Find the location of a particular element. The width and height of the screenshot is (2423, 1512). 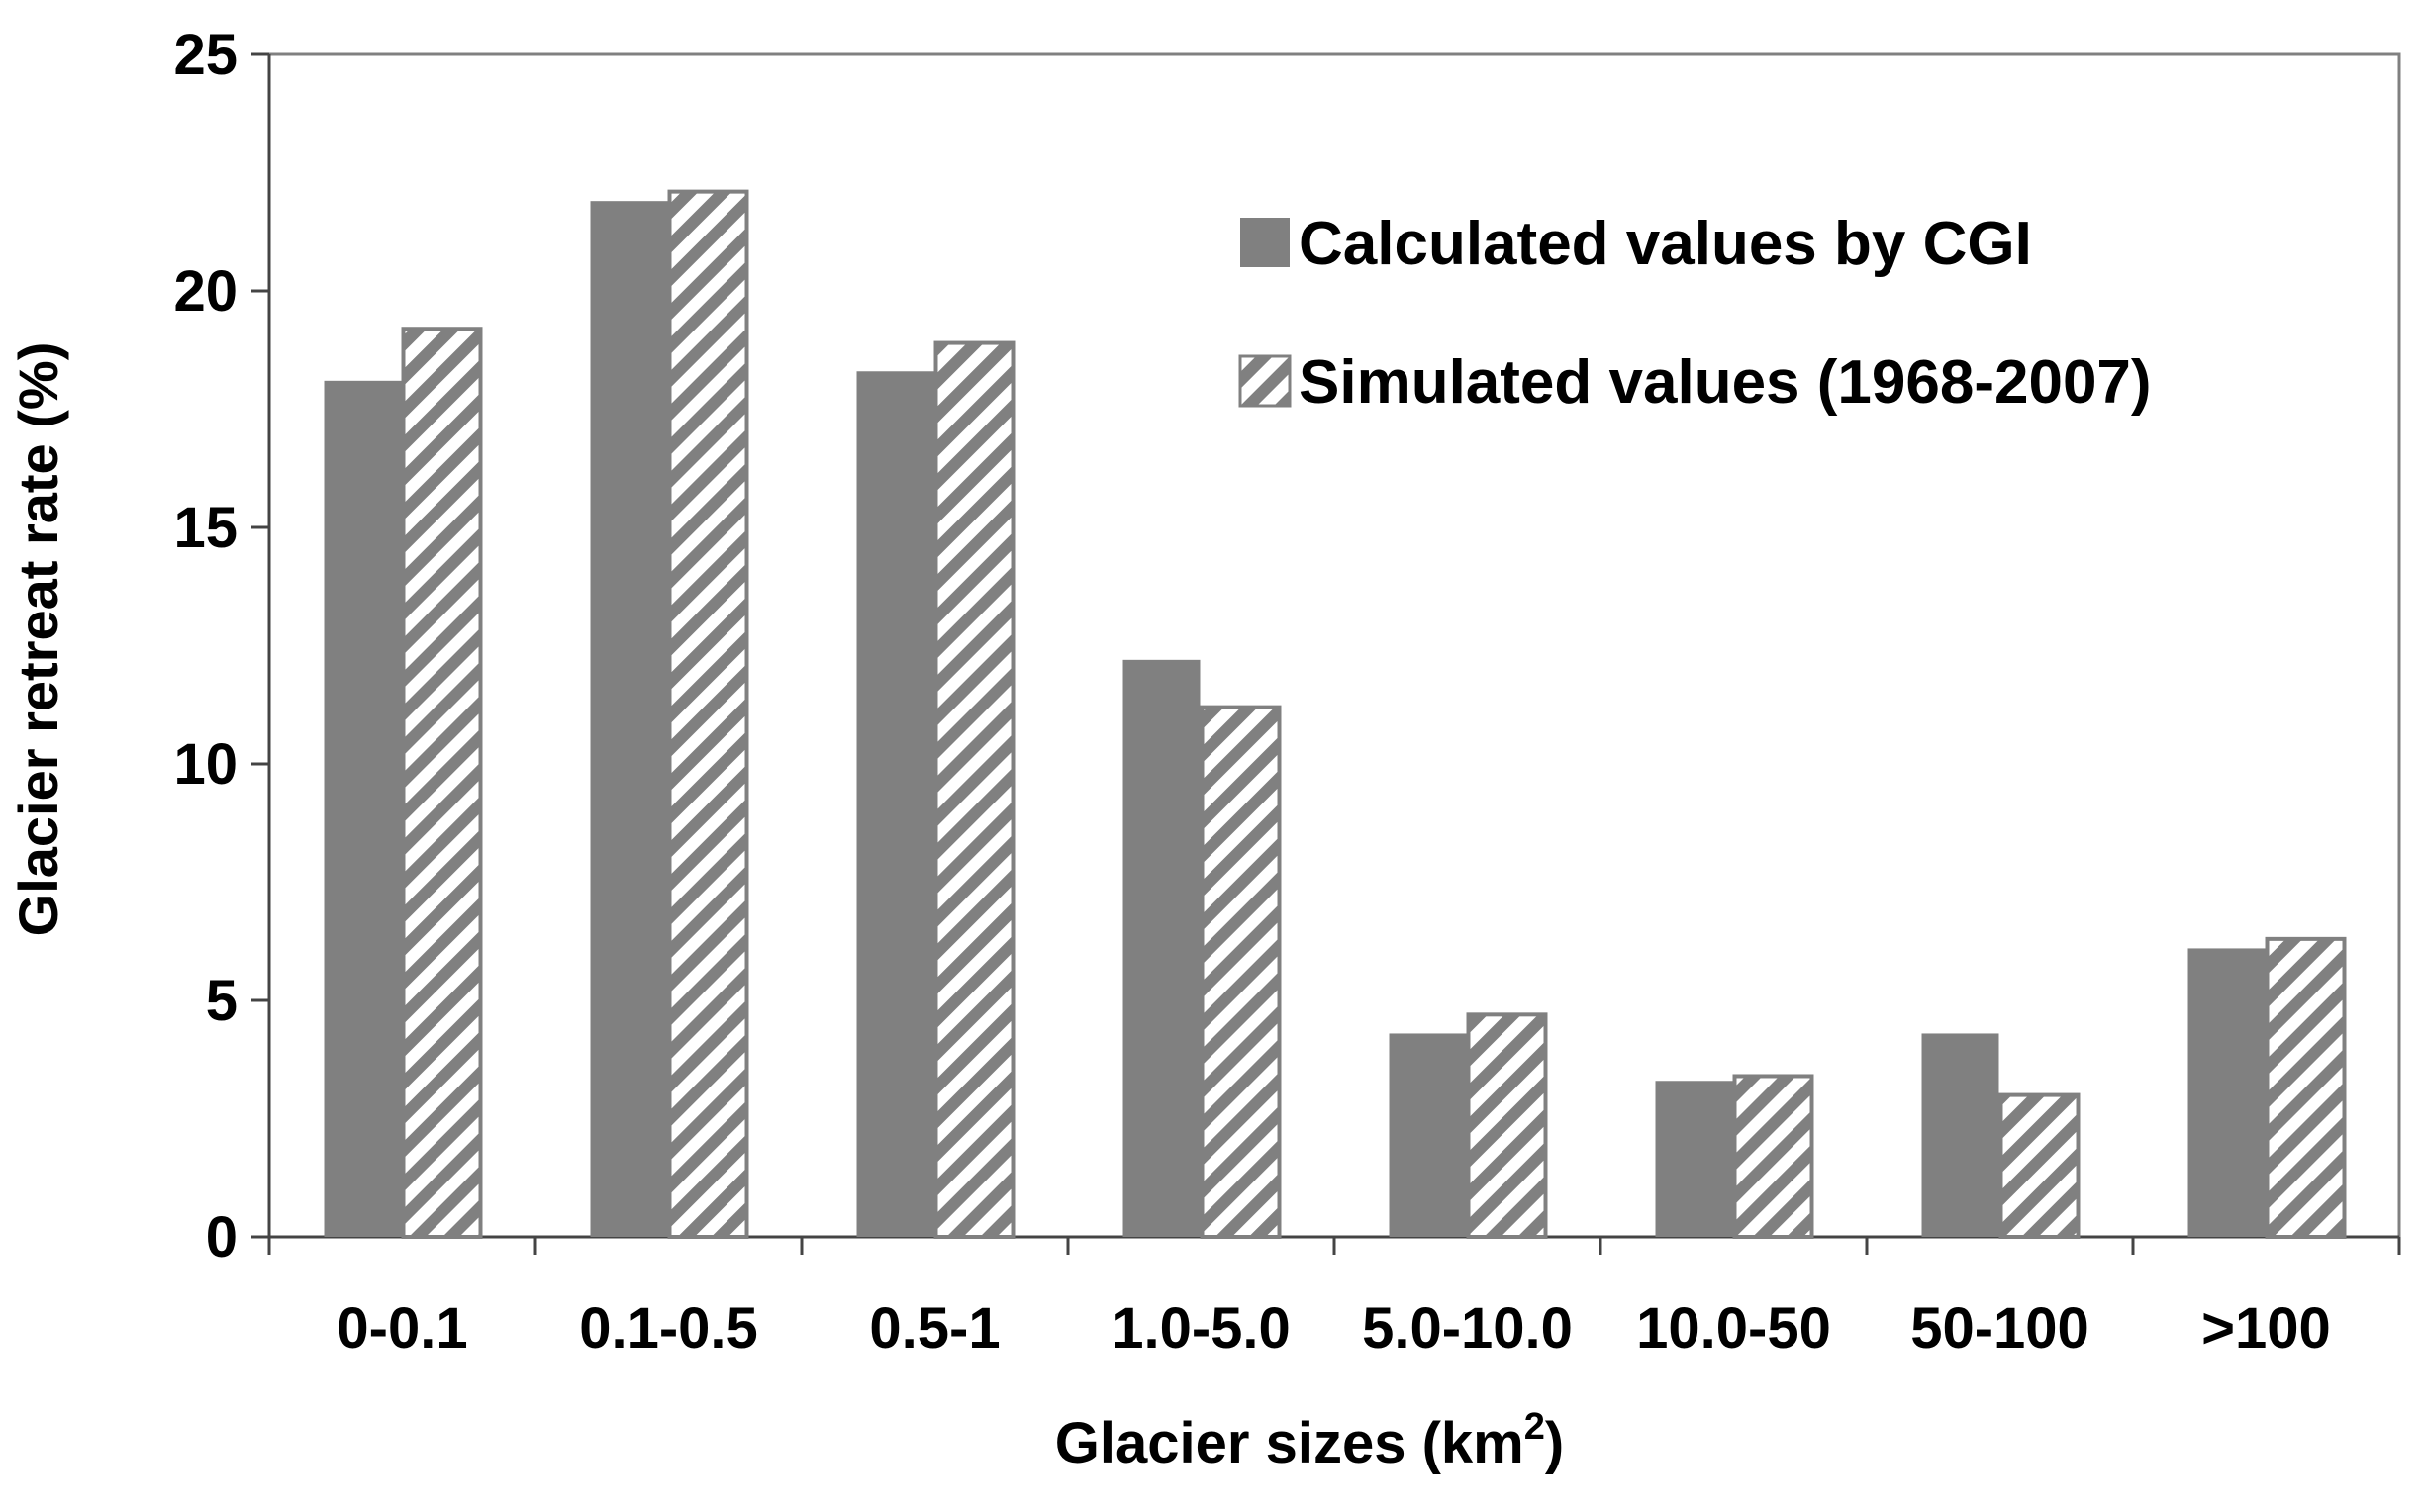

y-tick-label: 20 is located at coordinates (205, 291).